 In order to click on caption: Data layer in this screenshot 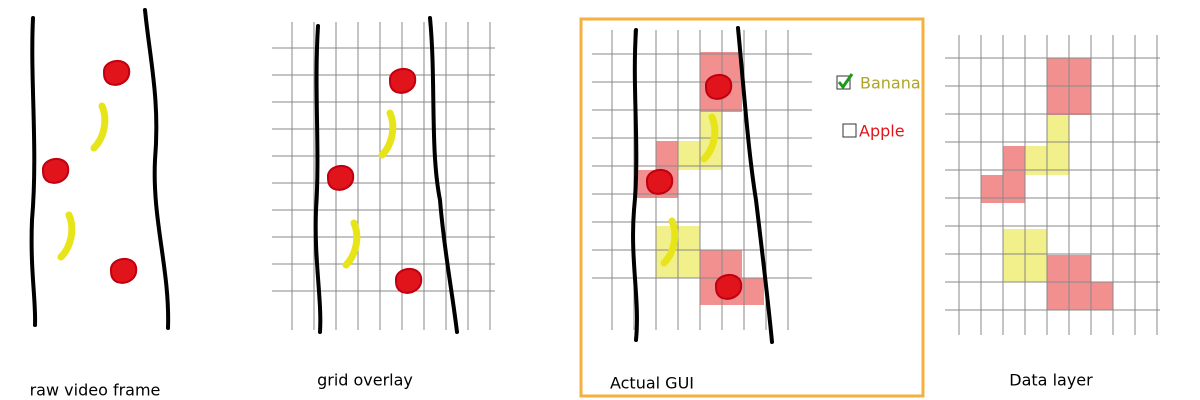, I will do `click(1051, 380)`.